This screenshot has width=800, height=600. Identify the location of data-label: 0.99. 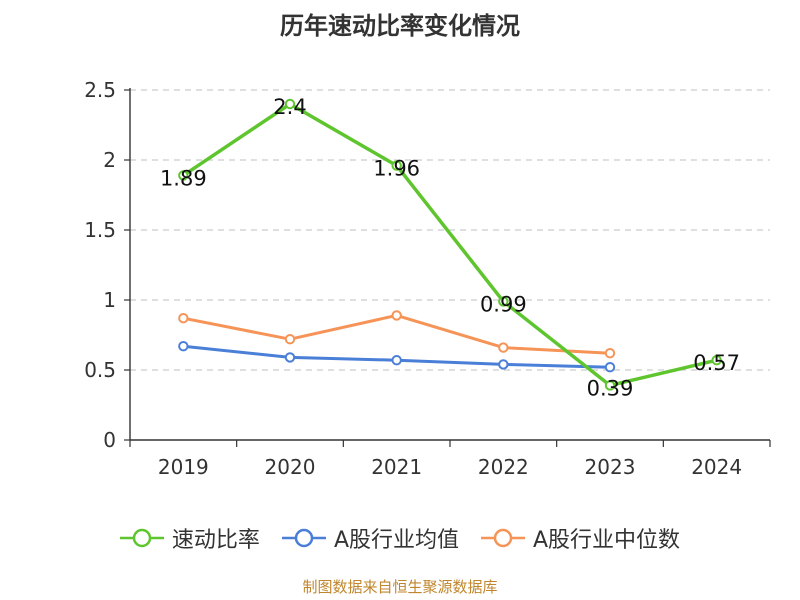
(503, 304).